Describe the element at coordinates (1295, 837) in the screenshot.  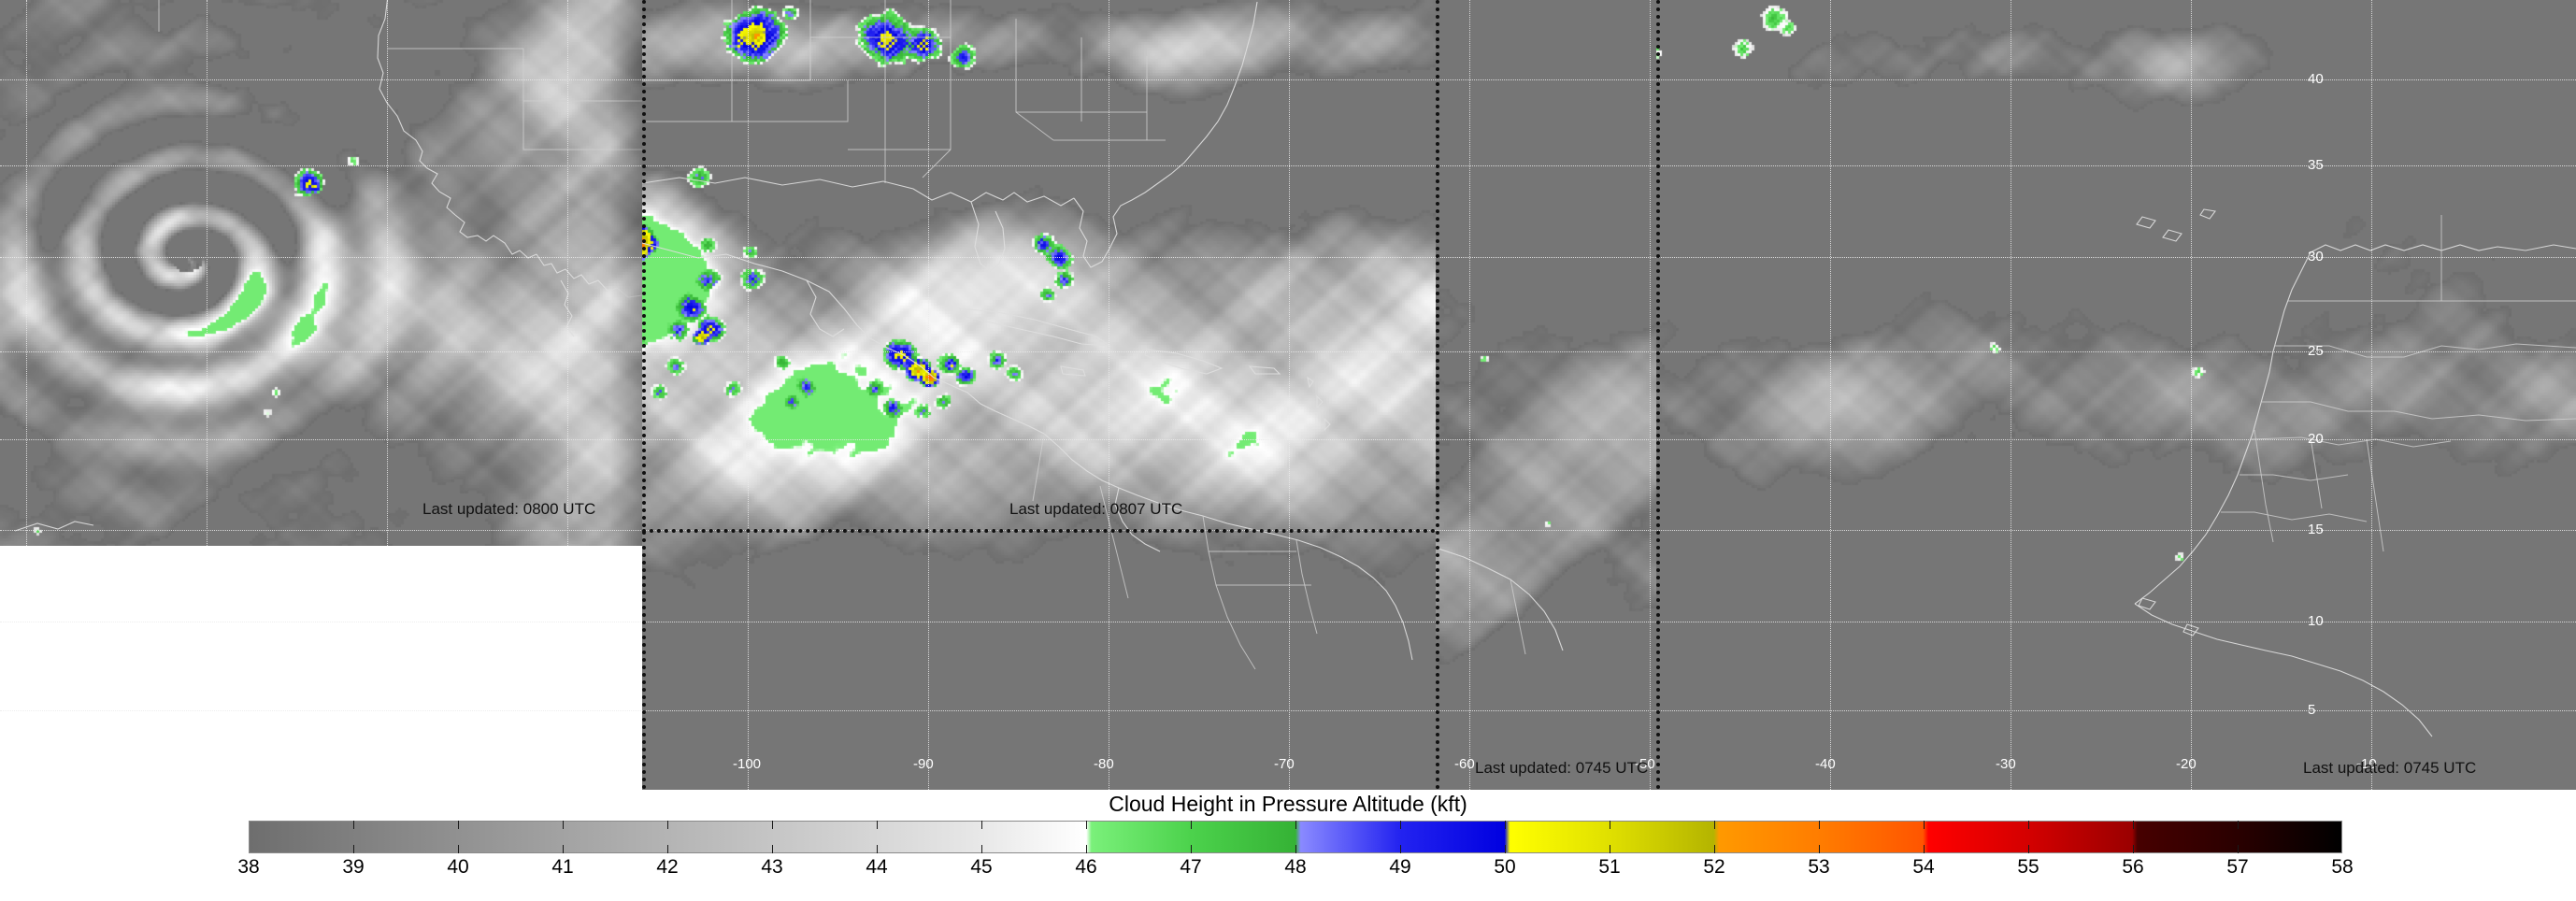
I see `colorbar-gradient` at that location.